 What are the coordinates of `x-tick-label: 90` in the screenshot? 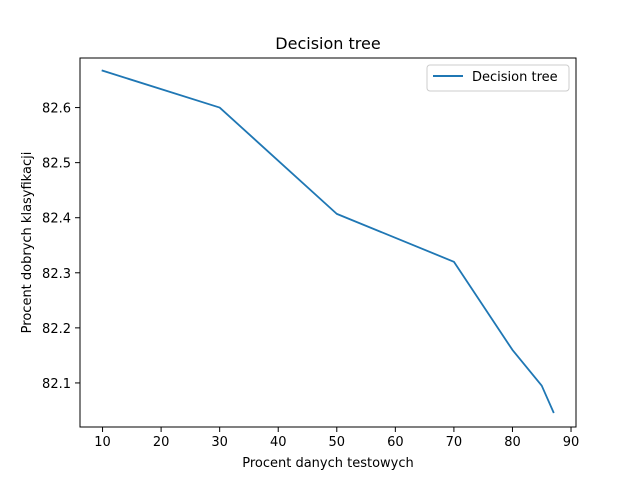 It's located at (571, 442).